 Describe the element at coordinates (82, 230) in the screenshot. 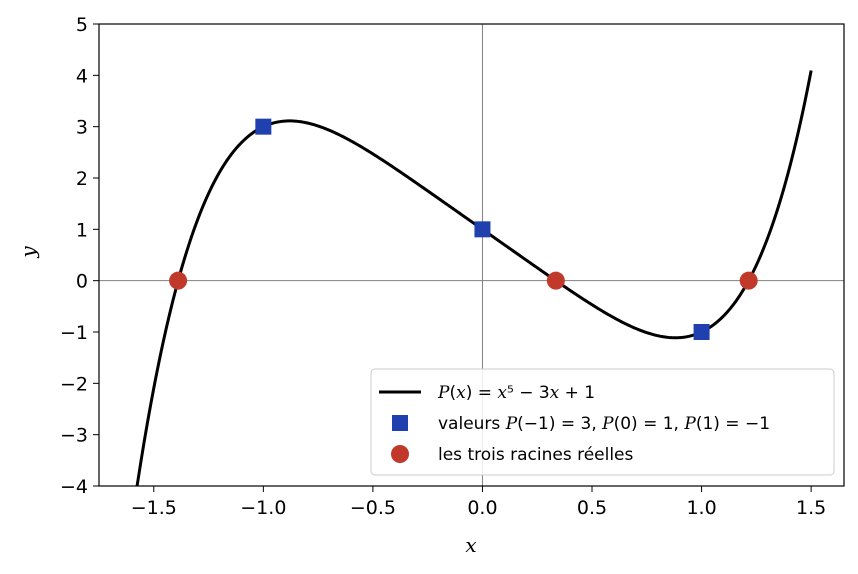

I see `y-tick-label: 1` at that location.